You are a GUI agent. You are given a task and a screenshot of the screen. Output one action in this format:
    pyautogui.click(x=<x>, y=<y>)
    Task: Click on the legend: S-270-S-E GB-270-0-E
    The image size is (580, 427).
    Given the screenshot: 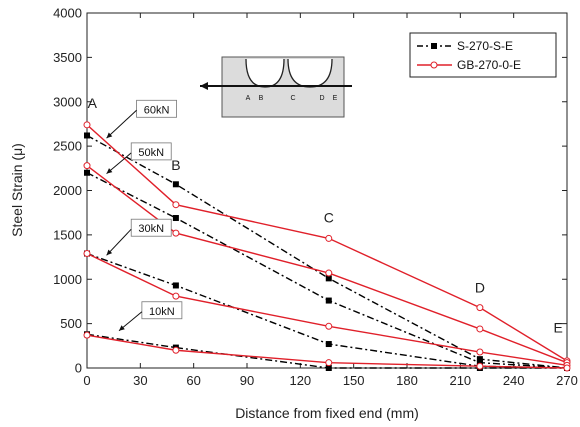 What is the action you would take?
    pyautogui.click(x=483, y=55)
    